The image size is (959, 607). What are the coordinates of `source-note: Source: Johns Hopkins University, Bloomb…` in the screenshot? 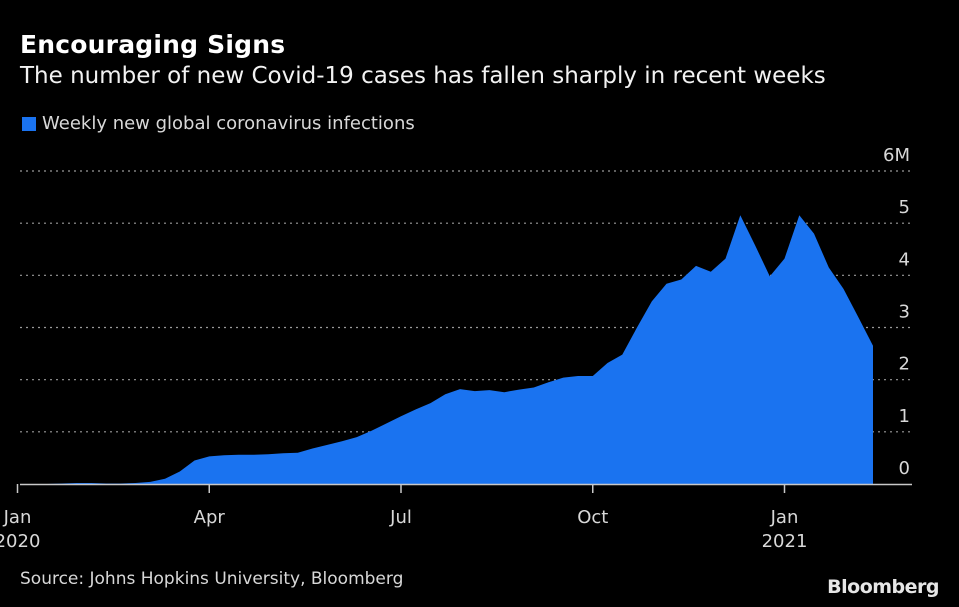 It's located at (212, 579).